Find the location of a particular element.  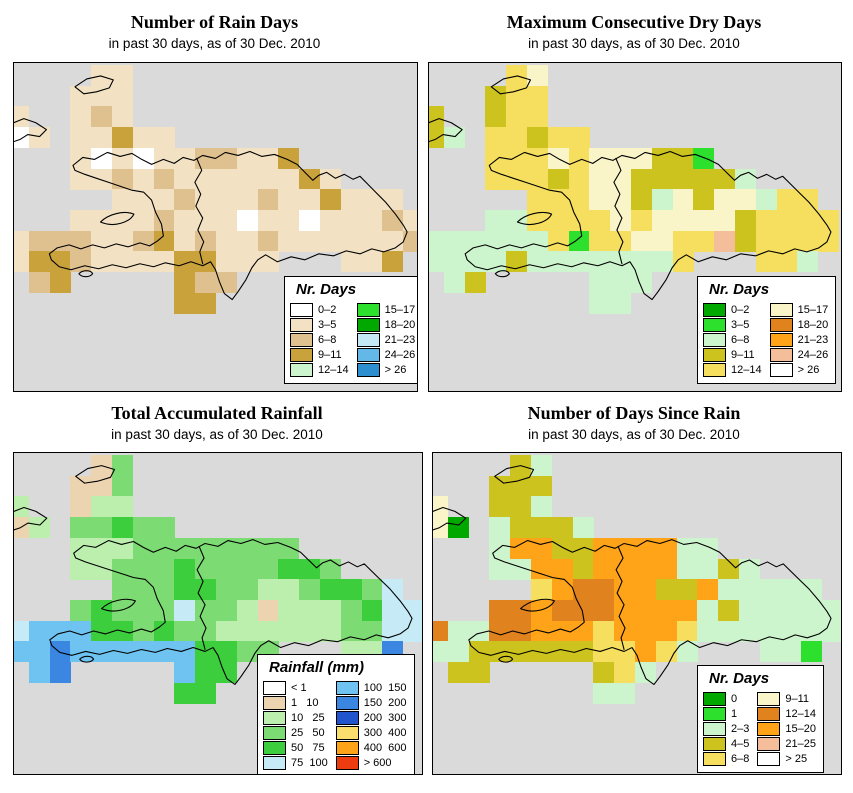

legend-entry: 150 200 is located at coordinates (371, 702).